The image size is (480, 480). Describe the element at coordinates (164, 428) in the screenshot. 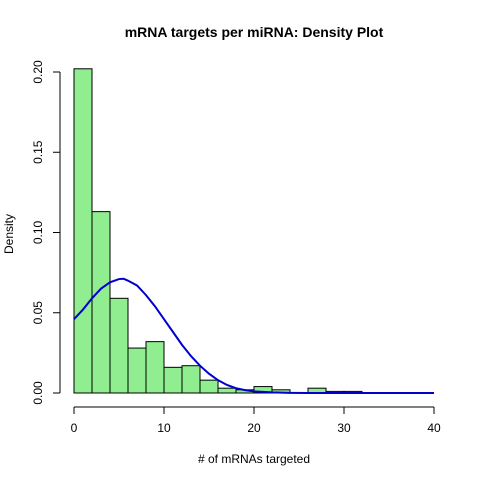

I see `x-tick-label-1: 10` at that location.